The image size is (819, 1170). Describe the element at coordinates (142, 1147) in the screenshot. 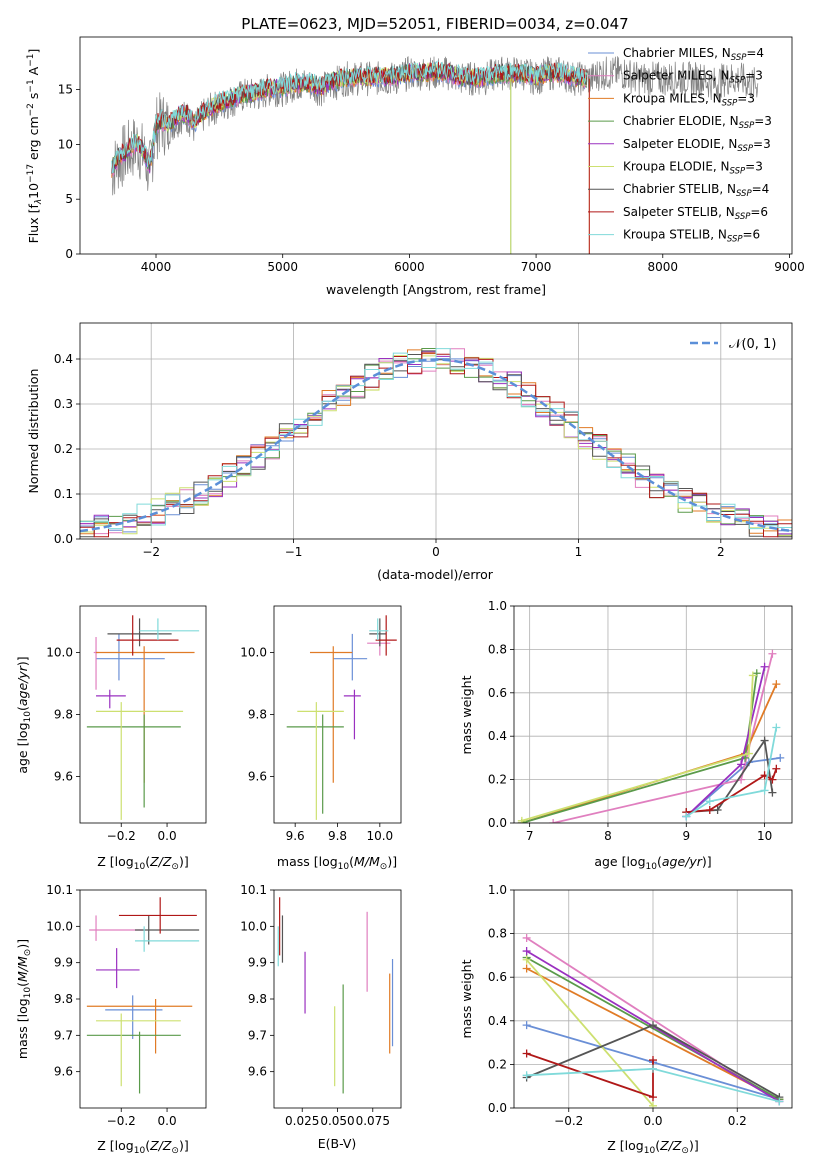

I see `x-axis-label: Z [log10(Z/Z⊙)]` at that location.